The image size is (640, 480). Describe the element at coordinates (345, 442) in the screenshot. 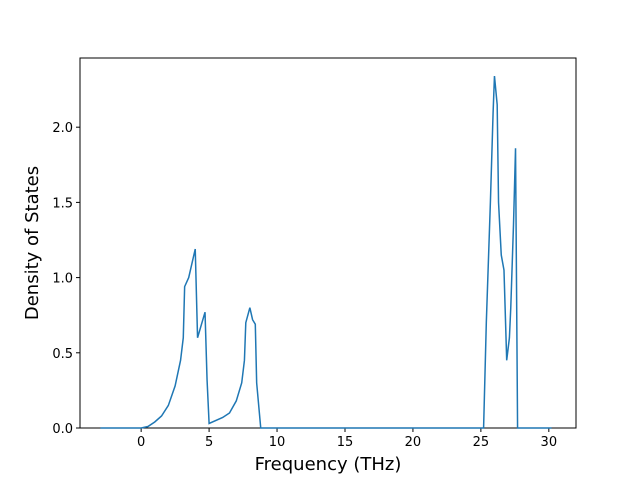

I see `x-tick-label: 15` at that location.